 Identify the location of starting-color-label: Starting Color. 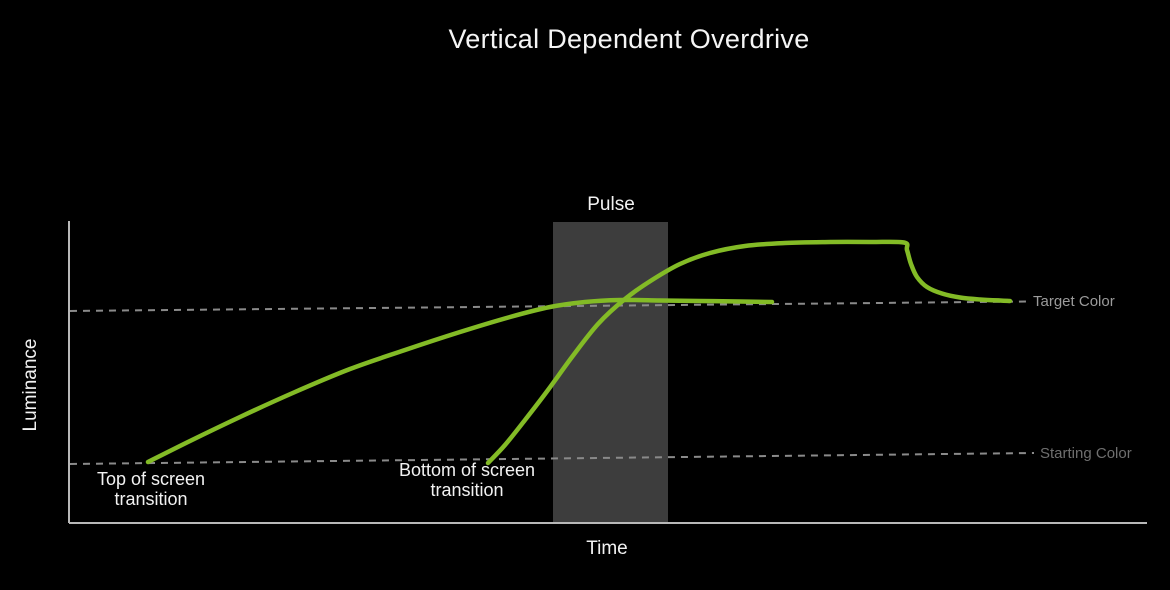
(1086, 453).